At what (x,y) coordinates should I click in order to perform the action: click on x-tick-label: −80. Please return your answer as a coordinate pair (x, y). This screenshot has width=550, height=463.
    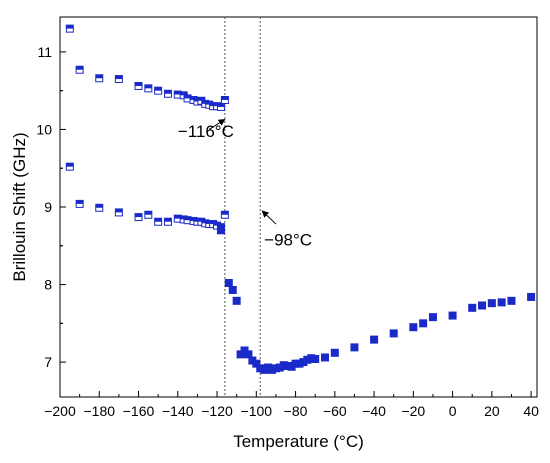
    Looking at the image, I should click on (296, 411).